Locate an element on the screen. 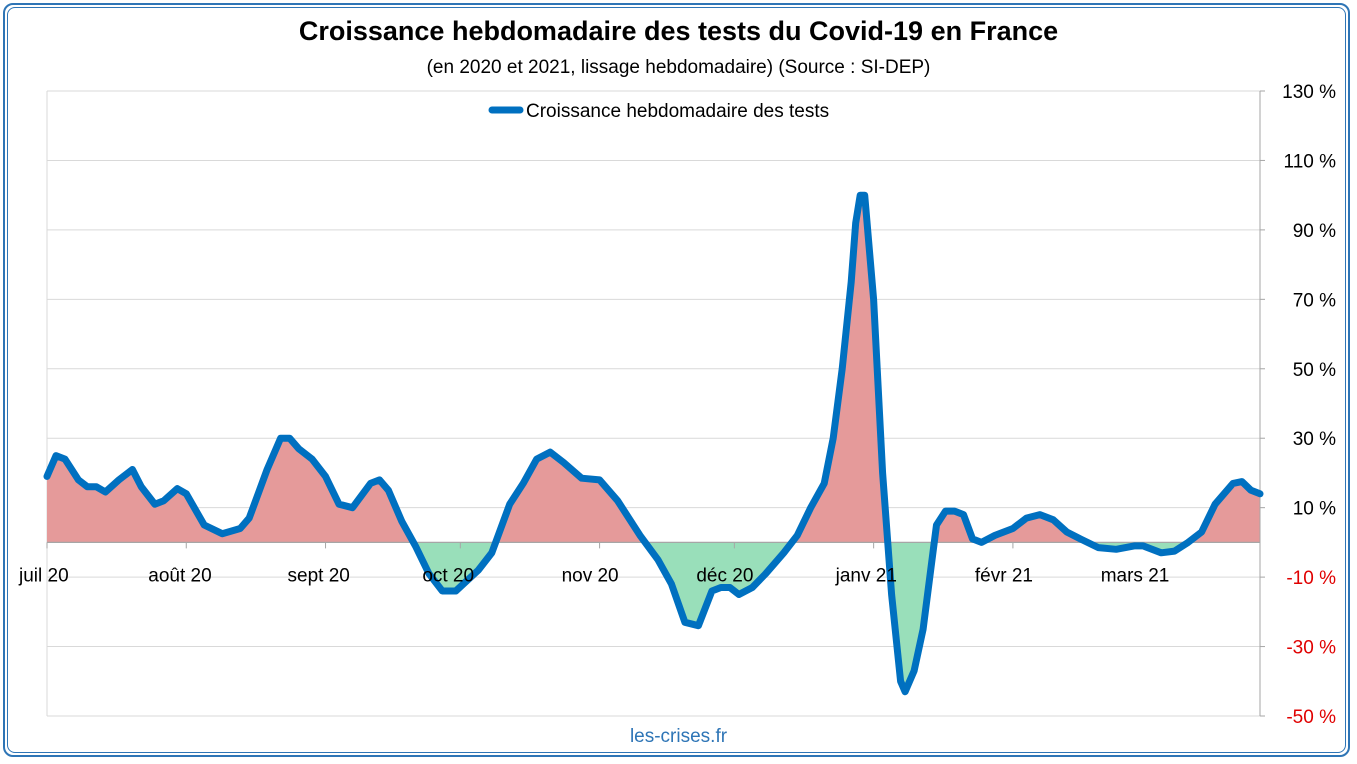 This screenshot has height=764, width=1357. x-tick-label: sept 20 is located at coordinates (319, 575).